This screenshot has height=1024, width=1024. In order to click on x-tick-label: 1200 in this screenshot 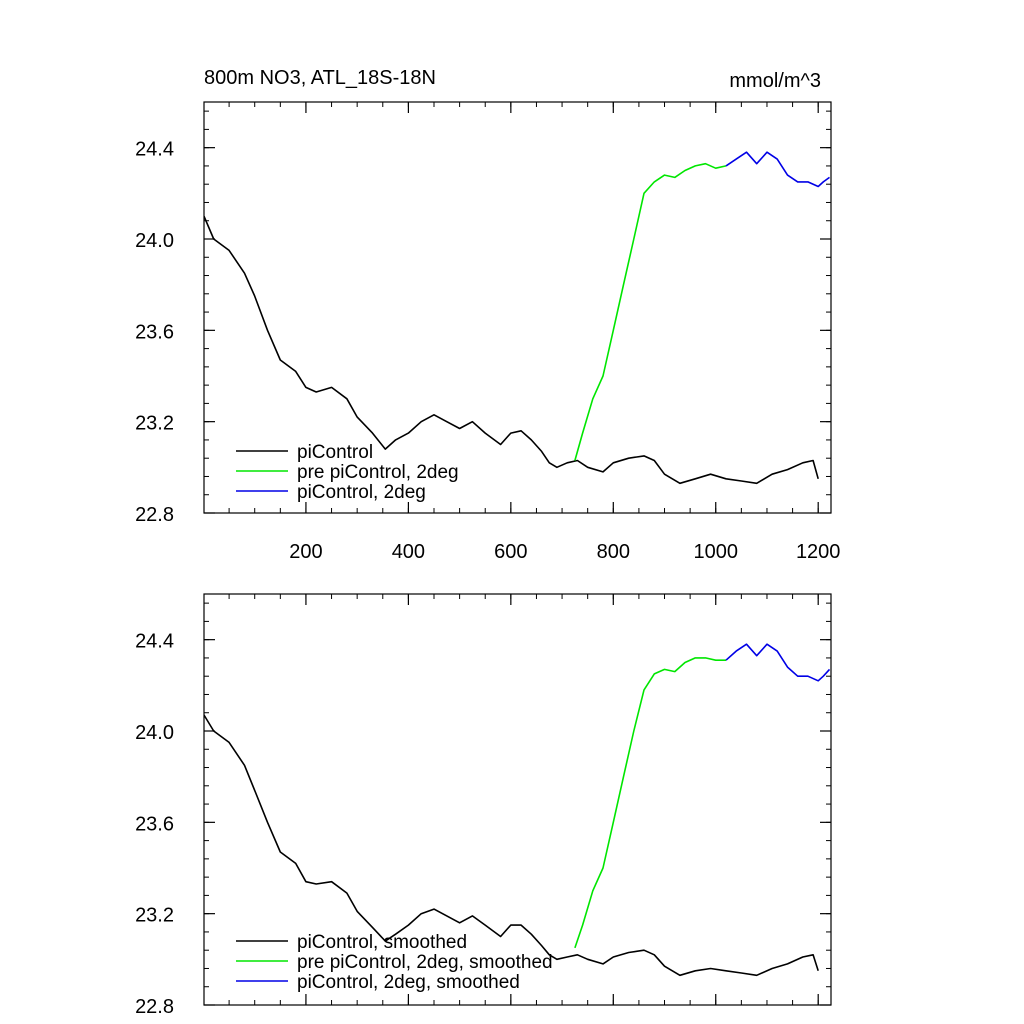, I will do `click(818, 552)`.